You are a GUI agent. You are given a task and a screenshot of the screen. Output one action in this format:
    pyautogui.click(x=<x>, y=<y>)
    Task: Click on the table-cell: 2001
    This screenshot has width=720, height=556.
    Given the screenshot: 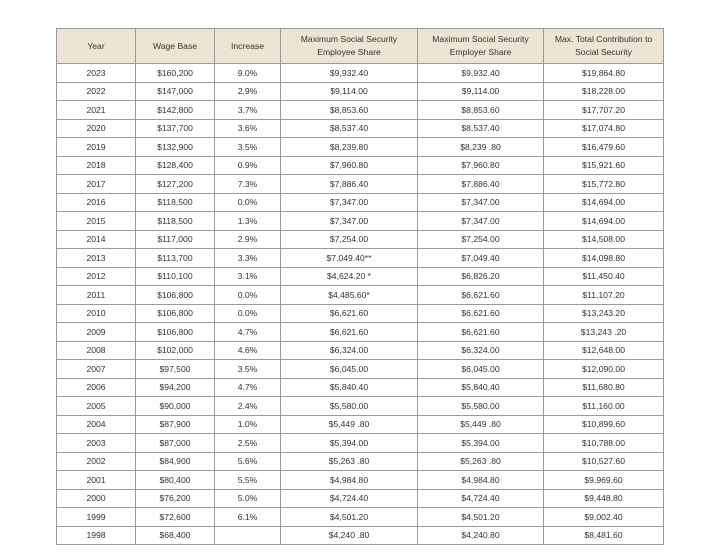 What is the action you would take?
    pyautogui.click(x=96, y=480)
    